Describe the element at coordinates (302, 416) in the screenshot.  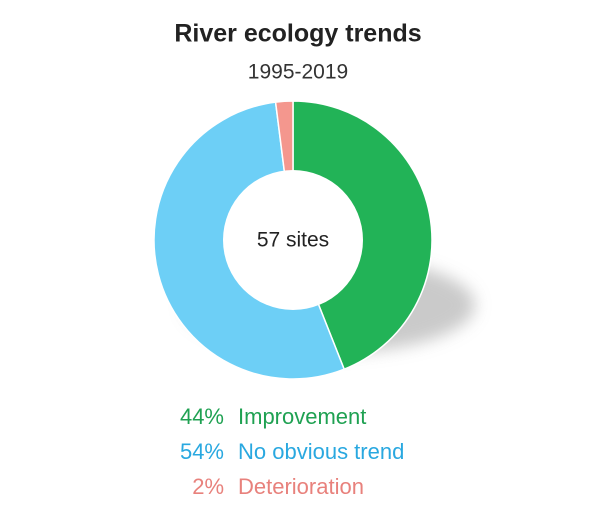
I see `legend-label: Improvement` at that location.